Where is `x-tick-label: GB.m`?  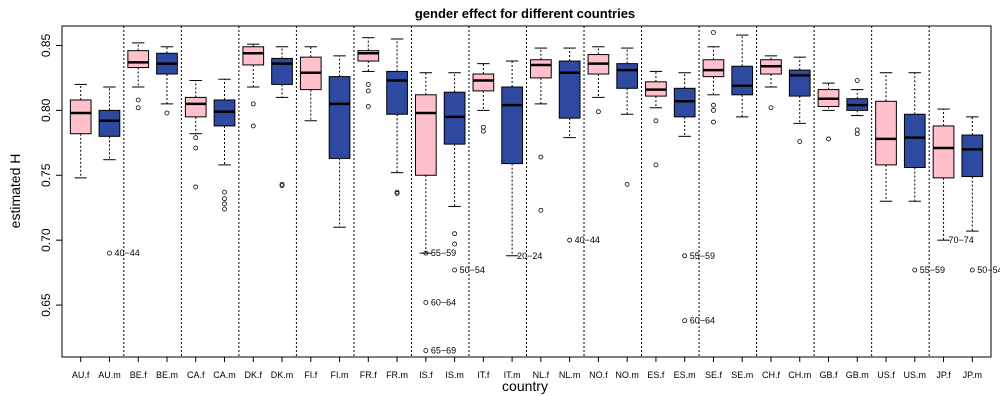 x-tick-label: GB.m is located at coordinates (857, 375).